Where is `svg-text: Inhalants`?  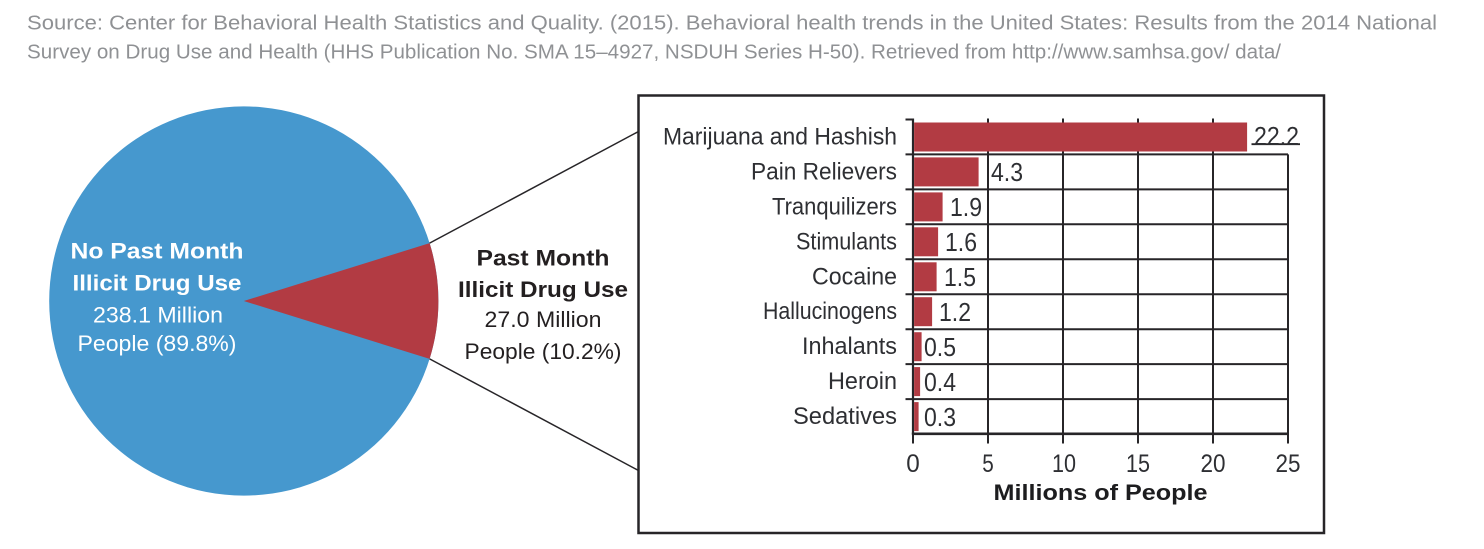 svg-text: Inhalants is located at coordinates (849, 346).